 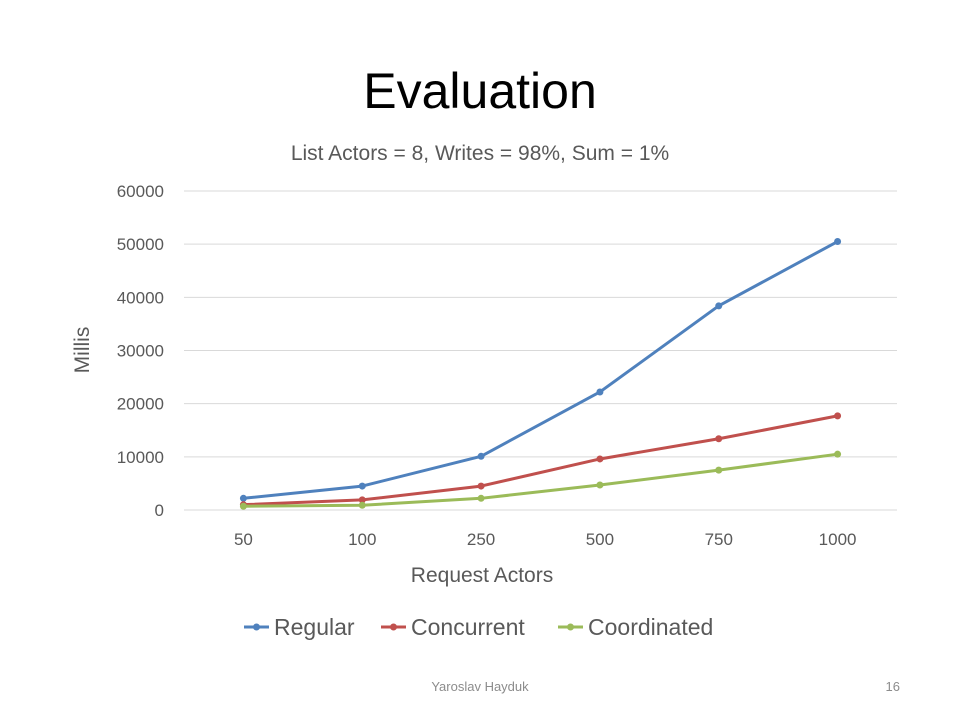 What do you see at coordinates (480, 686) in the screenshot?
I see `footer-author: Yaroslav Hayduk` at bounding box center [480, 686].